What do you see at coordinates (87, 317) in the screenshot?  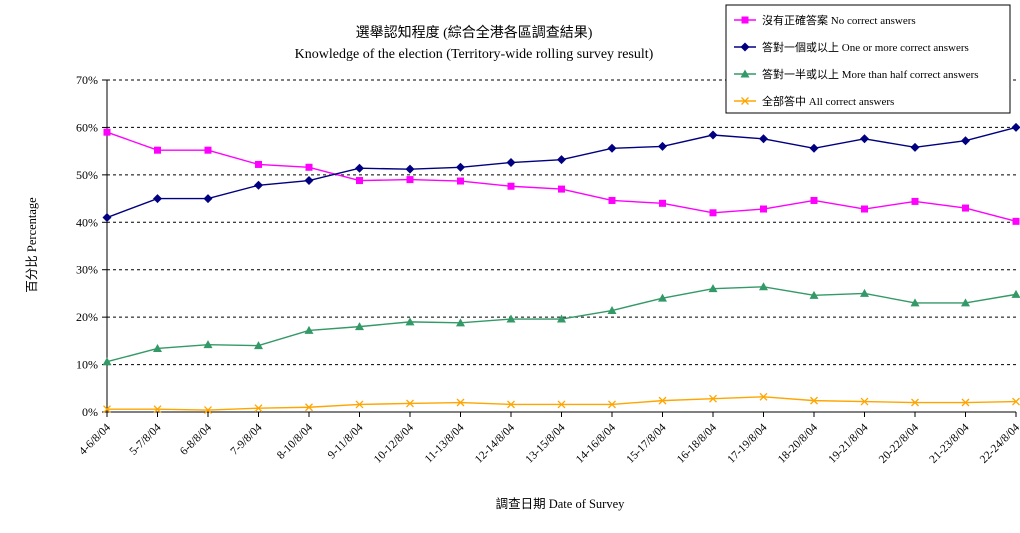 I see `y-tick-label: 20%` at bounding box center [87, 317].